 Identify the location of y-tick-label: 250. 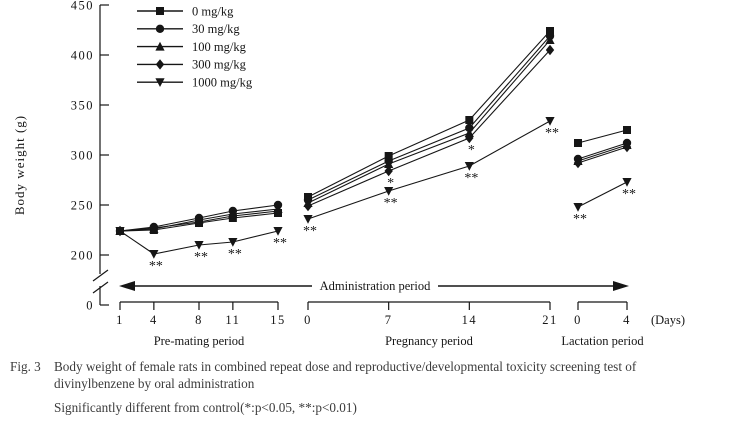
(82, 206).